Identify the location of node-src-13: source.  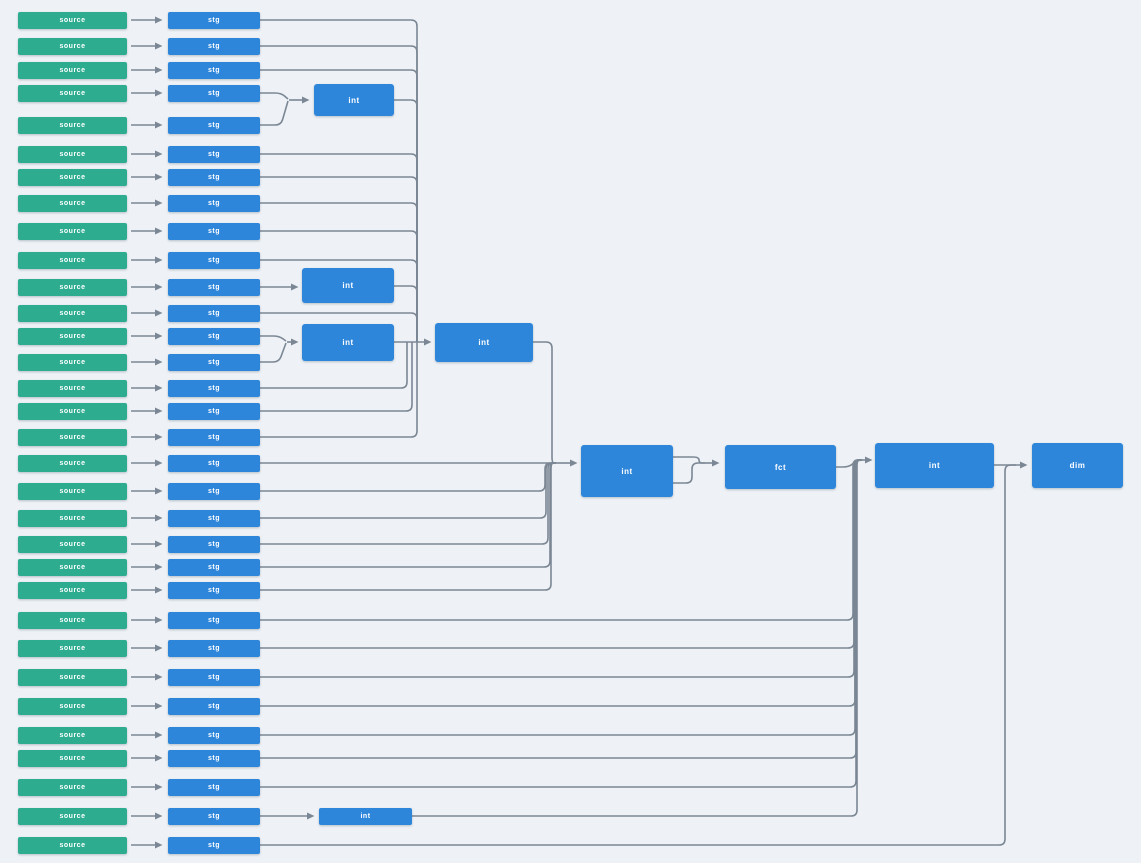
(72, 336).